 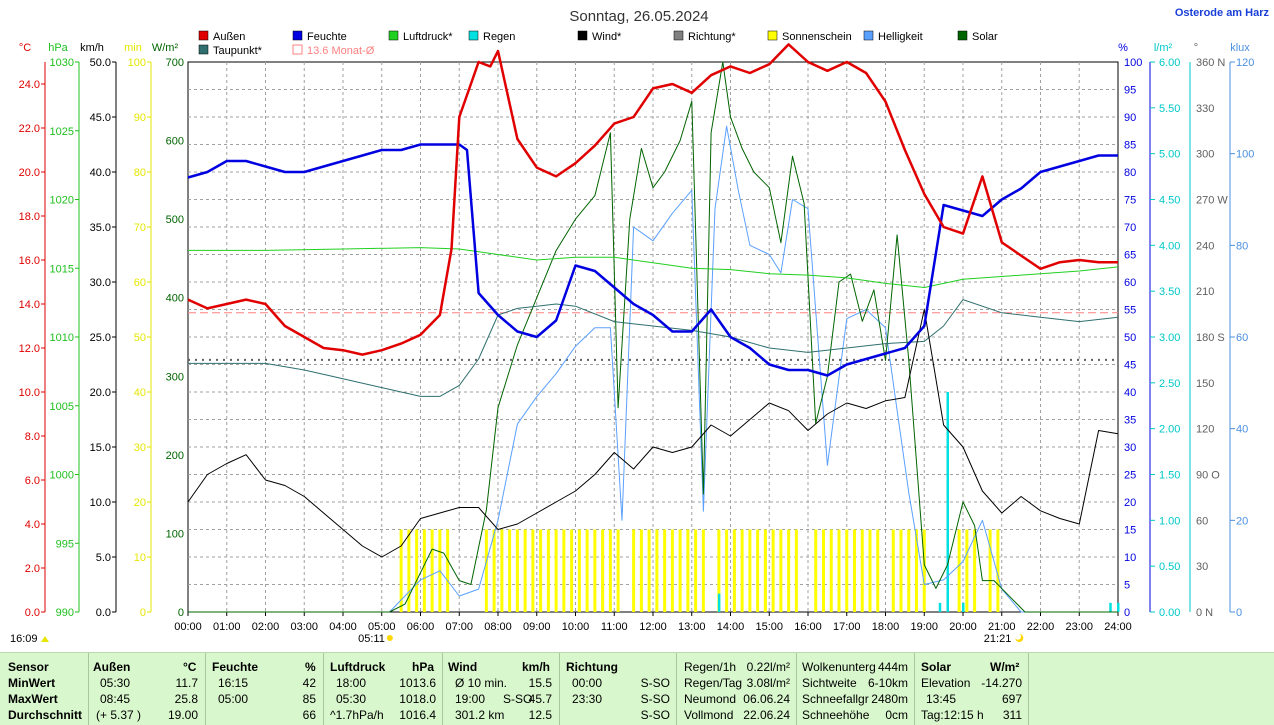 What do you see at coordinates (32, 525) in the screenshot?
I see `tick-label-temp: 4.0` at bounding box center [32, 525].